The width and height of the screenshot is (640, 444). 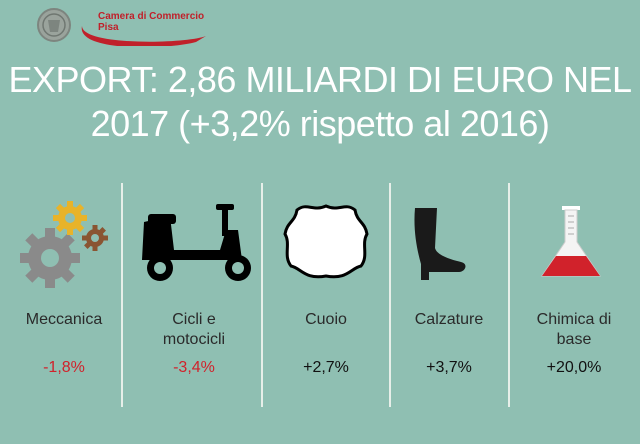 I want to click on sector-label: Meccanica, so click(x=64, y=319).